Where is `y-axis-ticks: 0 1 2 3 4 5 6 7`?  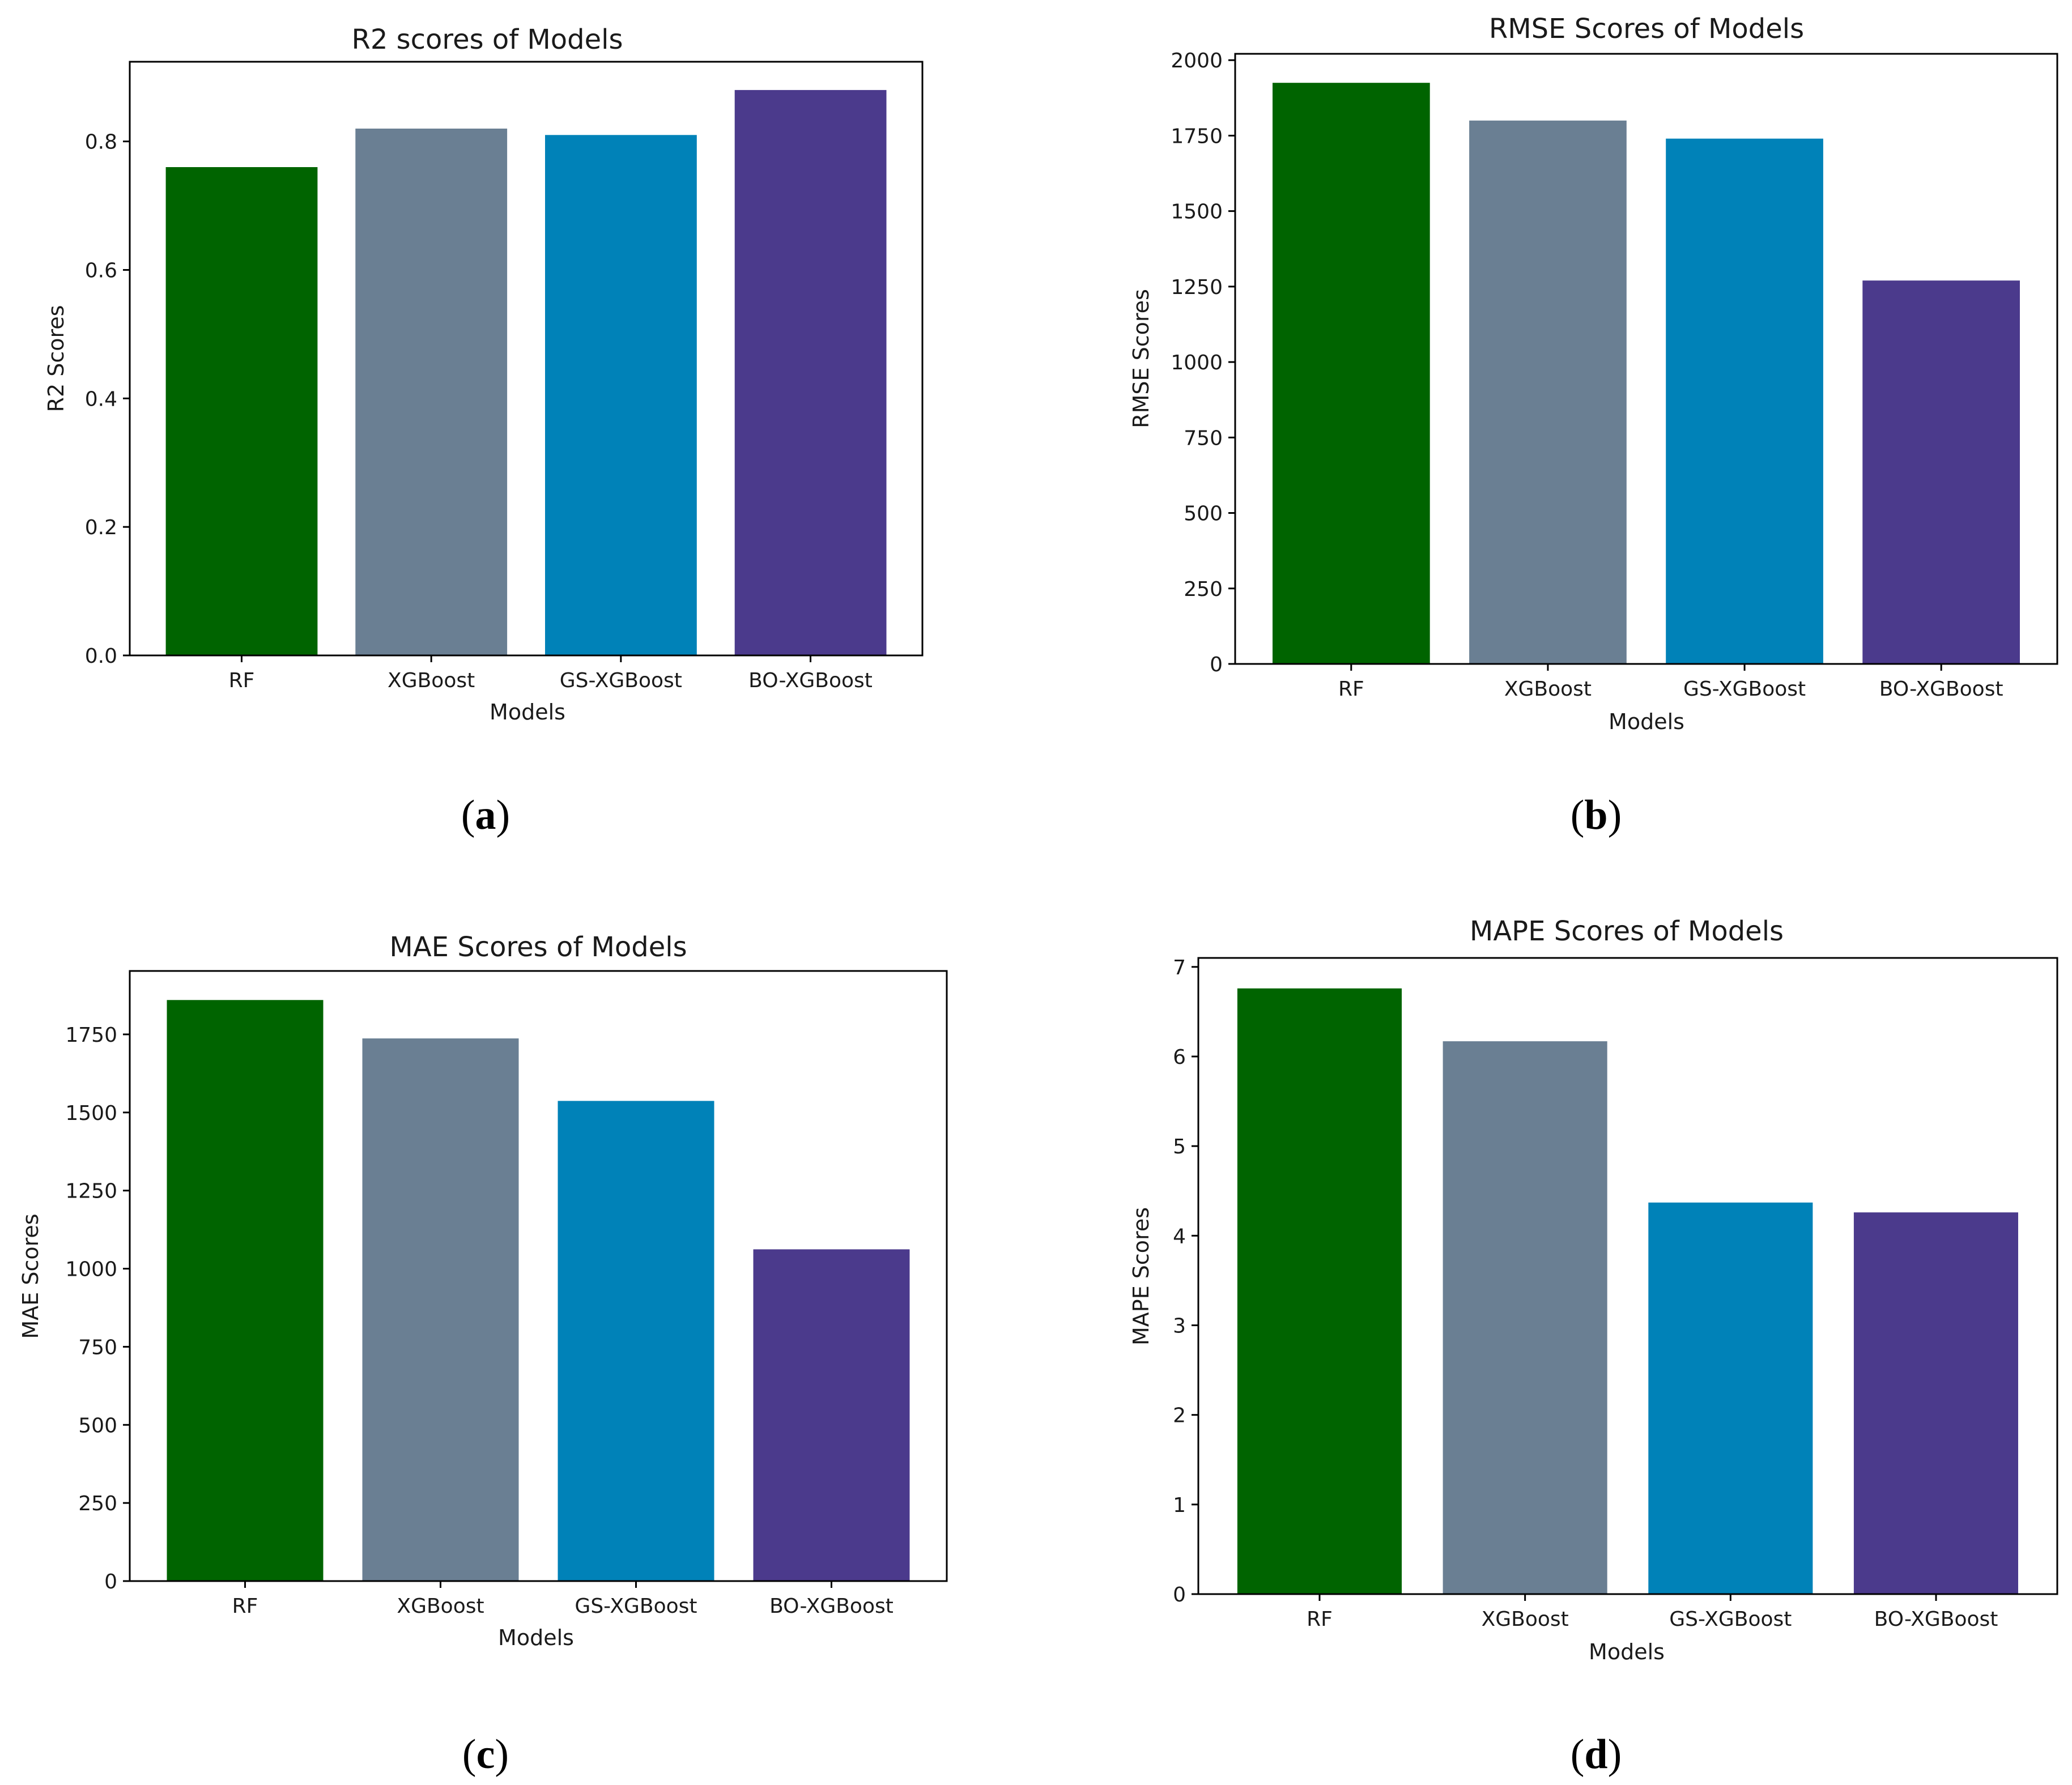
y-axis-ticks: 0 1 2 3 4 5 6 7 is located at coordinates (1186, 1281).